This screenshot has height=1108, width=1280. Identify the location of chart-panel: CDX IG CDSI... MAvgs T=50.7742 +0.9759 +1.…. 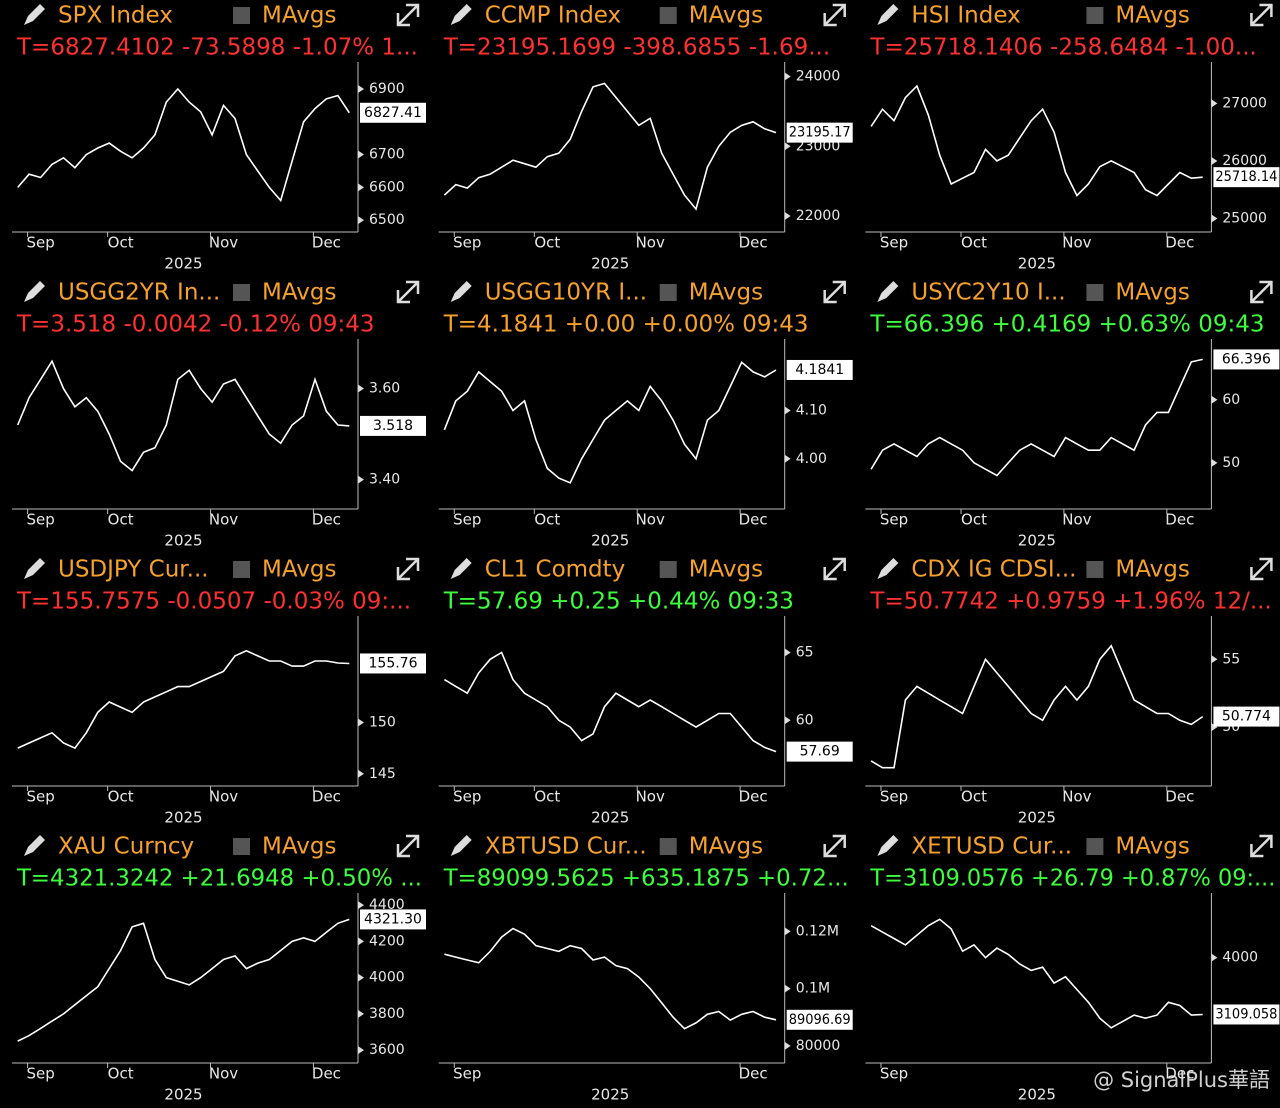
(1072, 692).